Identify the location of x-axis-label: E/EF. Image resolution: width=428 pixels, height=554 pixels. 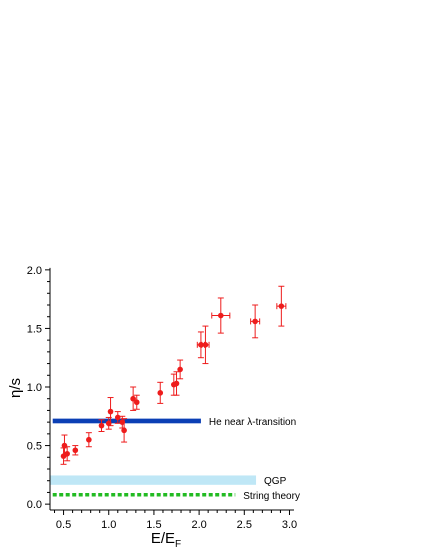
(166, 540).